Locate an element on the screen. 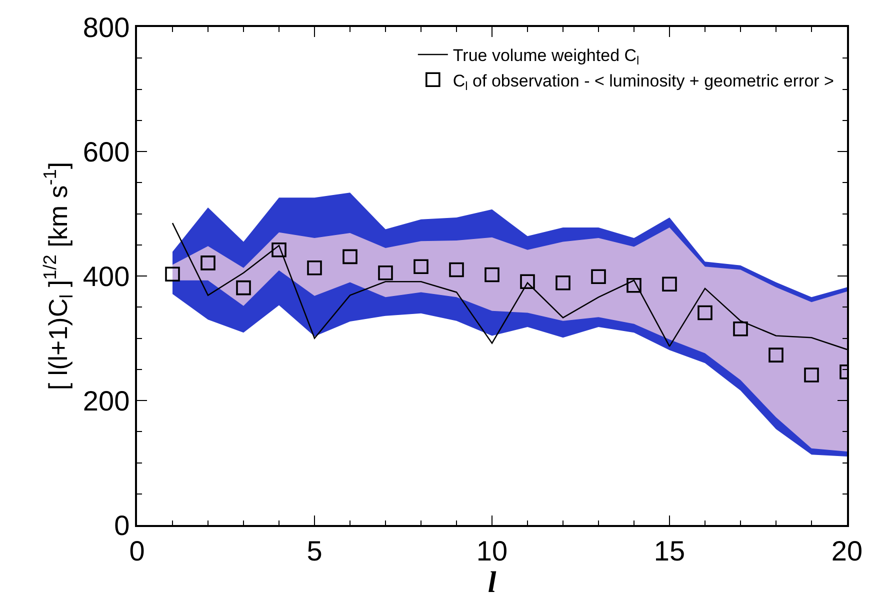 The image size is (875, 599). x-axis-title: l is located at coordinates (492, 582).